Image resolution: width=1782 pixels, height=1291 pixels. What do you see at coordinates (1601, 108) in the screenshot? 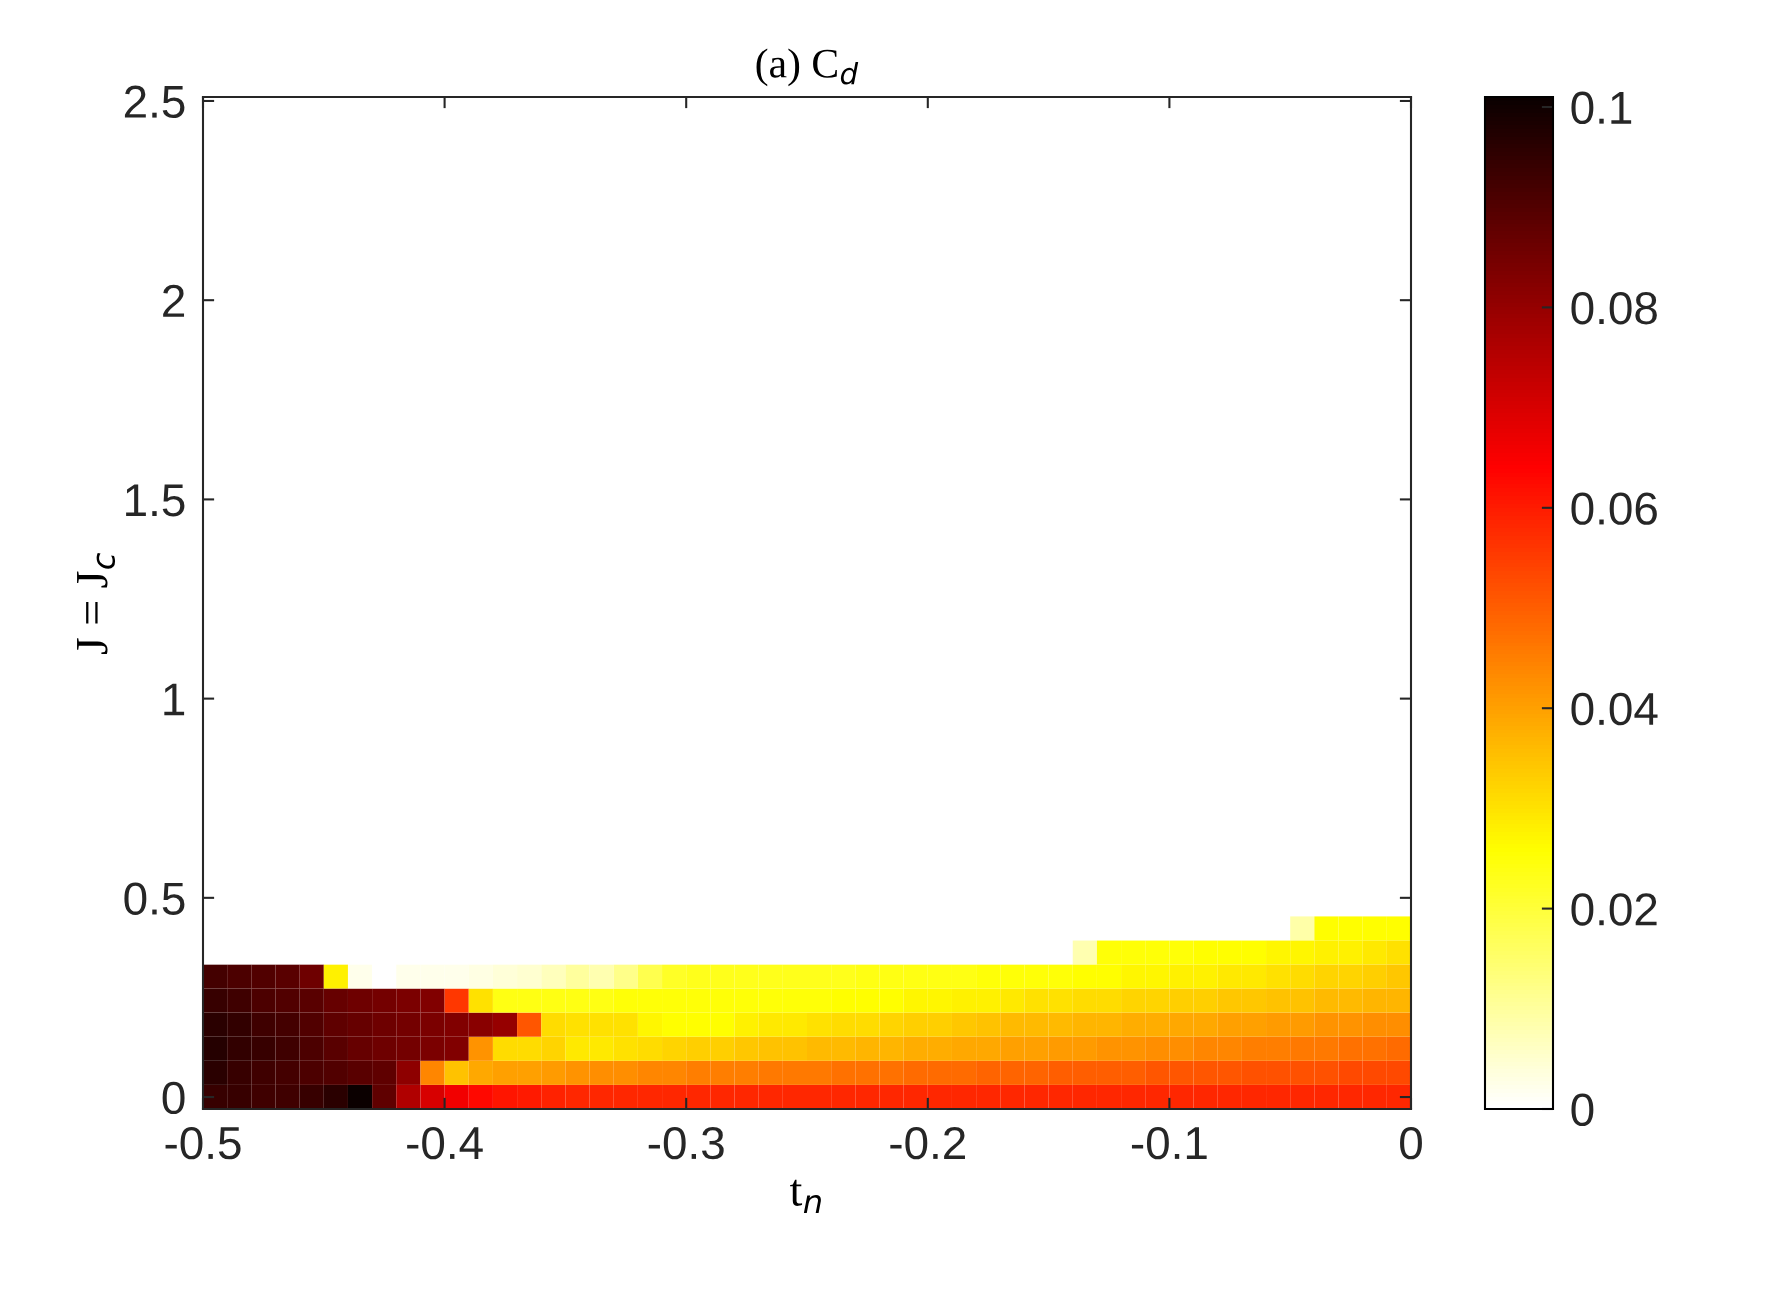
I see `color-bar-label: 0.1` at bounding box center [1601, 108].